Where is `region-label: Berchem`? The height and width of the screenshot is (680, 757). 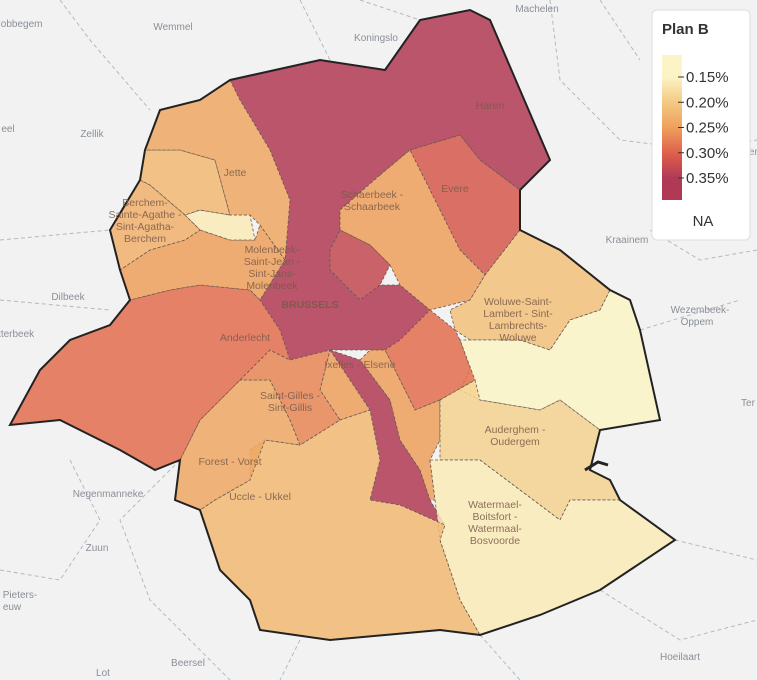
region-label: Berchem is located at coordinates (145, 239).